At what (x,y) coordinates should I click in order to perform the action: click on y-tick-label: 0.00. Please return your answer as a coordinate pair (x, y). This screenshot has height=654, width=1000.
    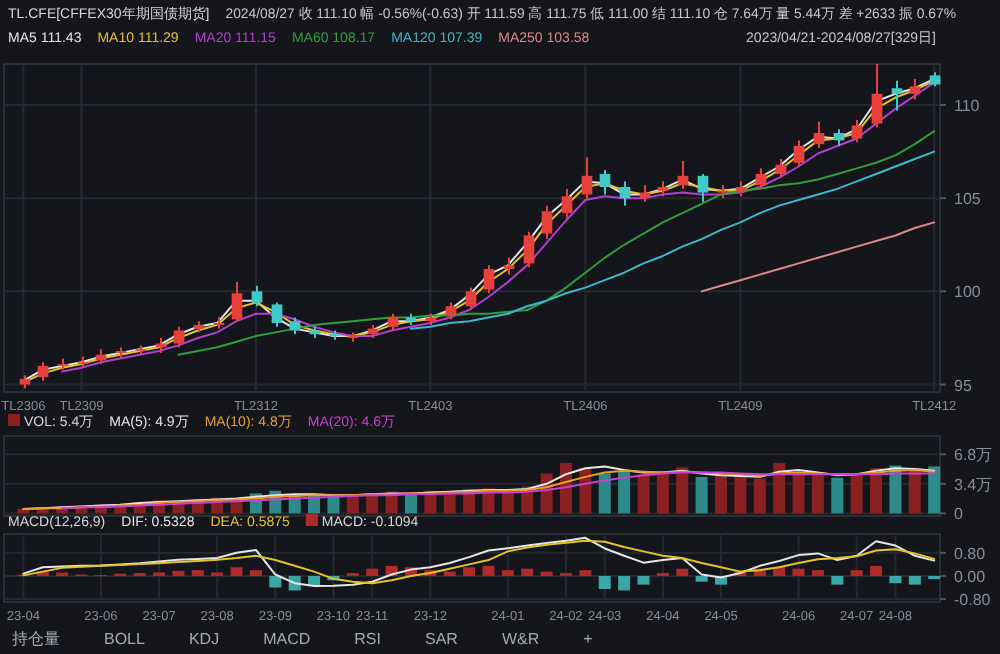
    Looking at the image, I should click on (970, 576).